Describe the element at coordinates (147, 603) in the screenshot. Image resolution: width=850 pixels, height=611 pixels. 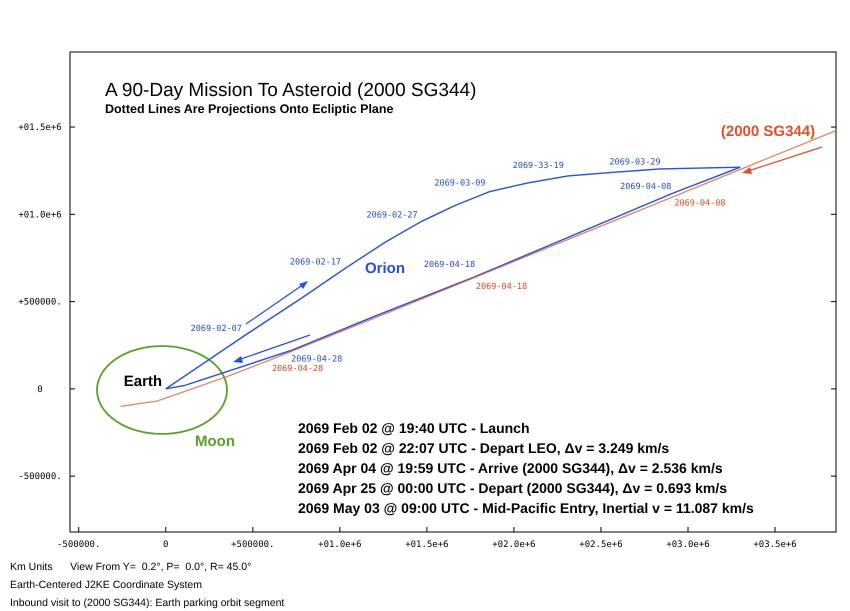
I see `text: Inbound visit to (2000 SG344): Earth parking orbit segment` at that location.